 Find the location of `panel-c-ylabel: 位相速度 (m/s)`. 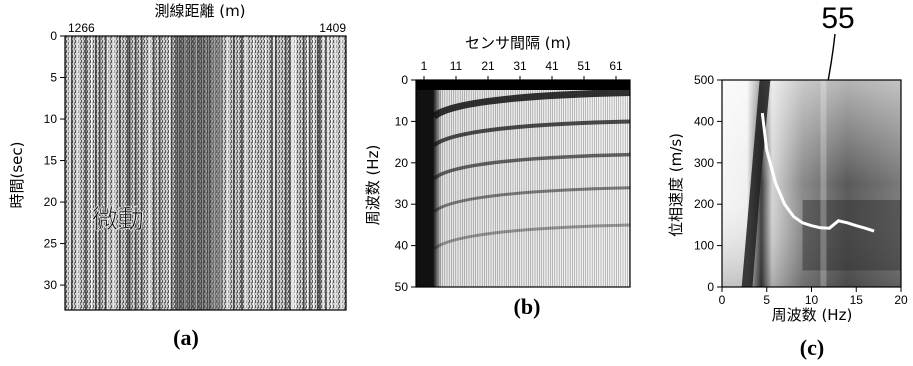

panel-c-ylabel: 位相速度 (m/s) is located at coordinates (676, 185).